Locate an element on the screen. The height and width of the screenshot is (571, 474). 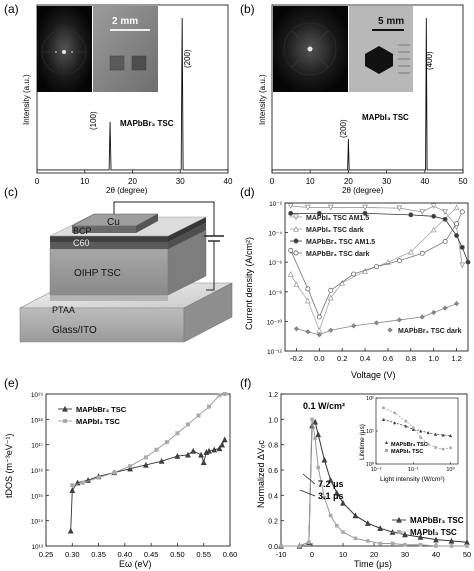
xrd-plot-a: 0 10 20 30 40 is located at coordinates (134, 101).